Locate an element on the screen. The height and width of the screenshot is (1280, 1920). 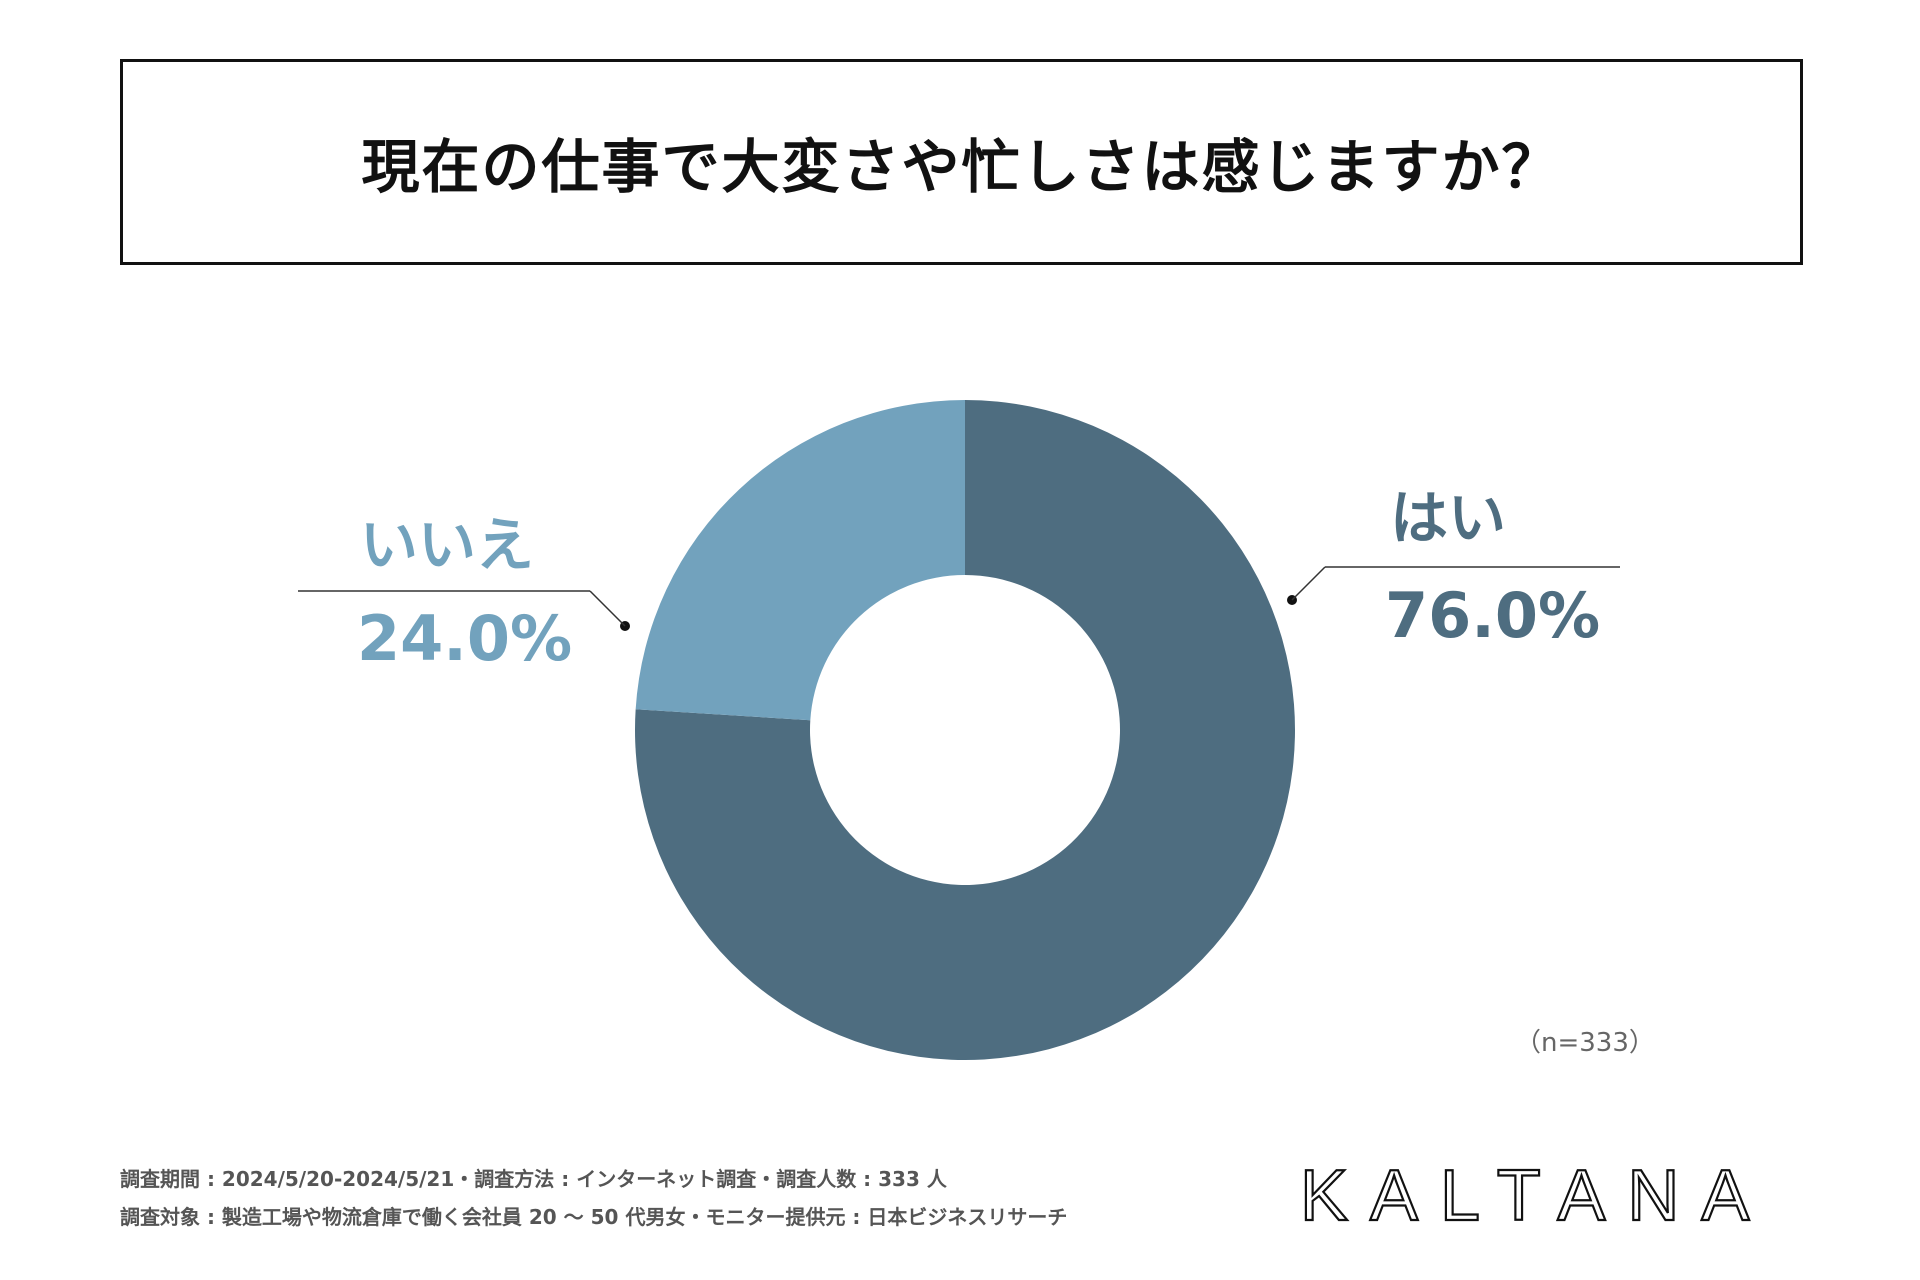
title-box: 現在の仕事で大変さや忙しさは感じますか？ is located at coordinates (961, 162).